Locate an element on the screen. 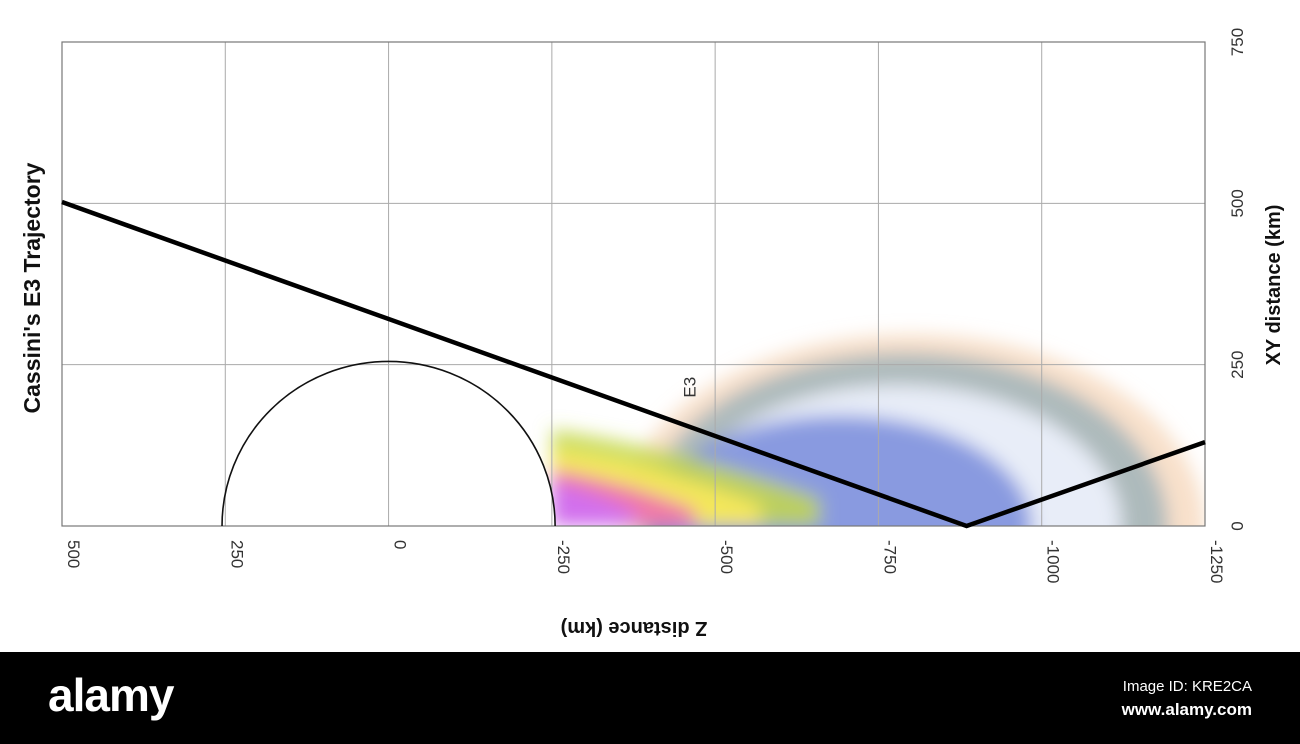 Image resolution: width=1300 pixels, height=744 pixels. y-tick-label: 750 is located at coordinates (1237, 42).